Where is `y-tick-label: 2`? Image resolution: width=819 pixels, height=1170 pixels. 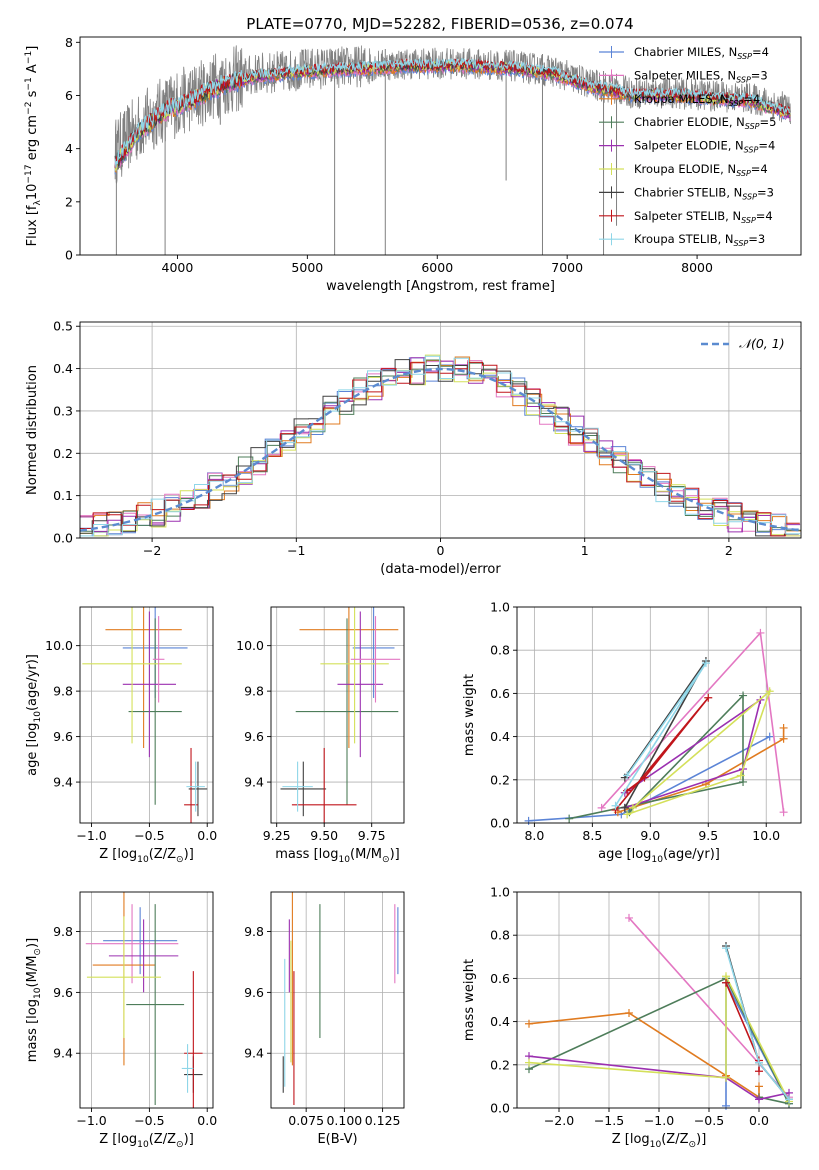
y-tick-label: 2 is located at coordinates (69, 201).